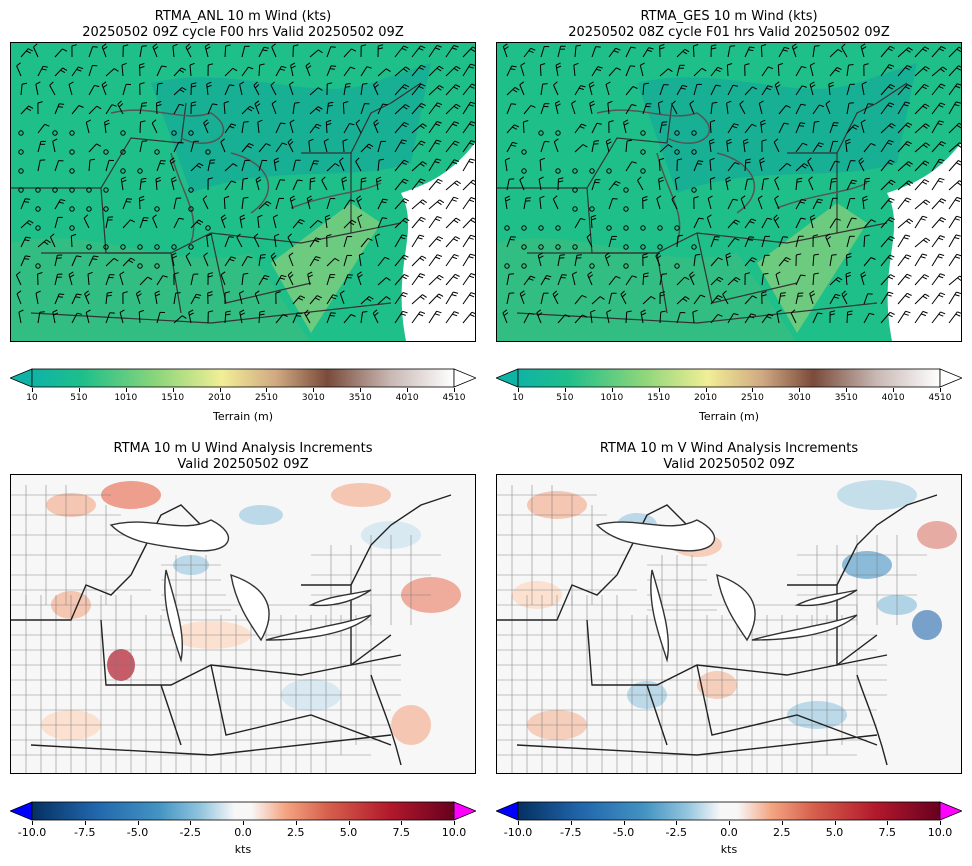  What do you see at coordinates (243, 382) in the screenshot?
I see `colorbar-terrain-anl` at bounding box center [243, 382].